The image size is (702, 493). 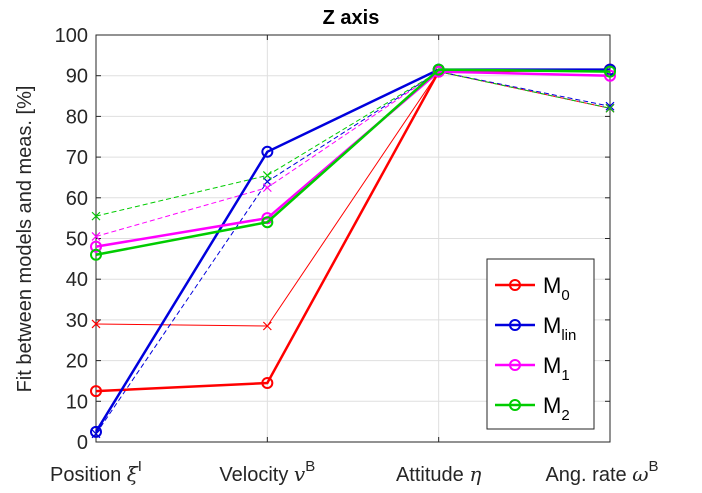 What do you see at coordinates (532, 288) in the screenshot?
I see `legend-entry: M0` at bounding box center [532, 288].